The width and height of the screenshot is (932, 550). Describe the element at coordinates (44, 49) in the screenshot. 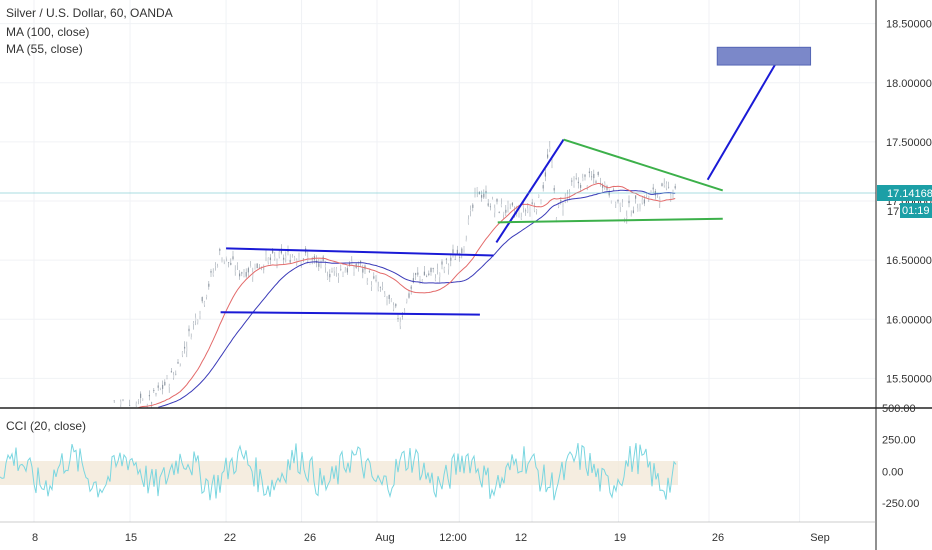

I see `ma55-legend: MA (55, close)` at that location.